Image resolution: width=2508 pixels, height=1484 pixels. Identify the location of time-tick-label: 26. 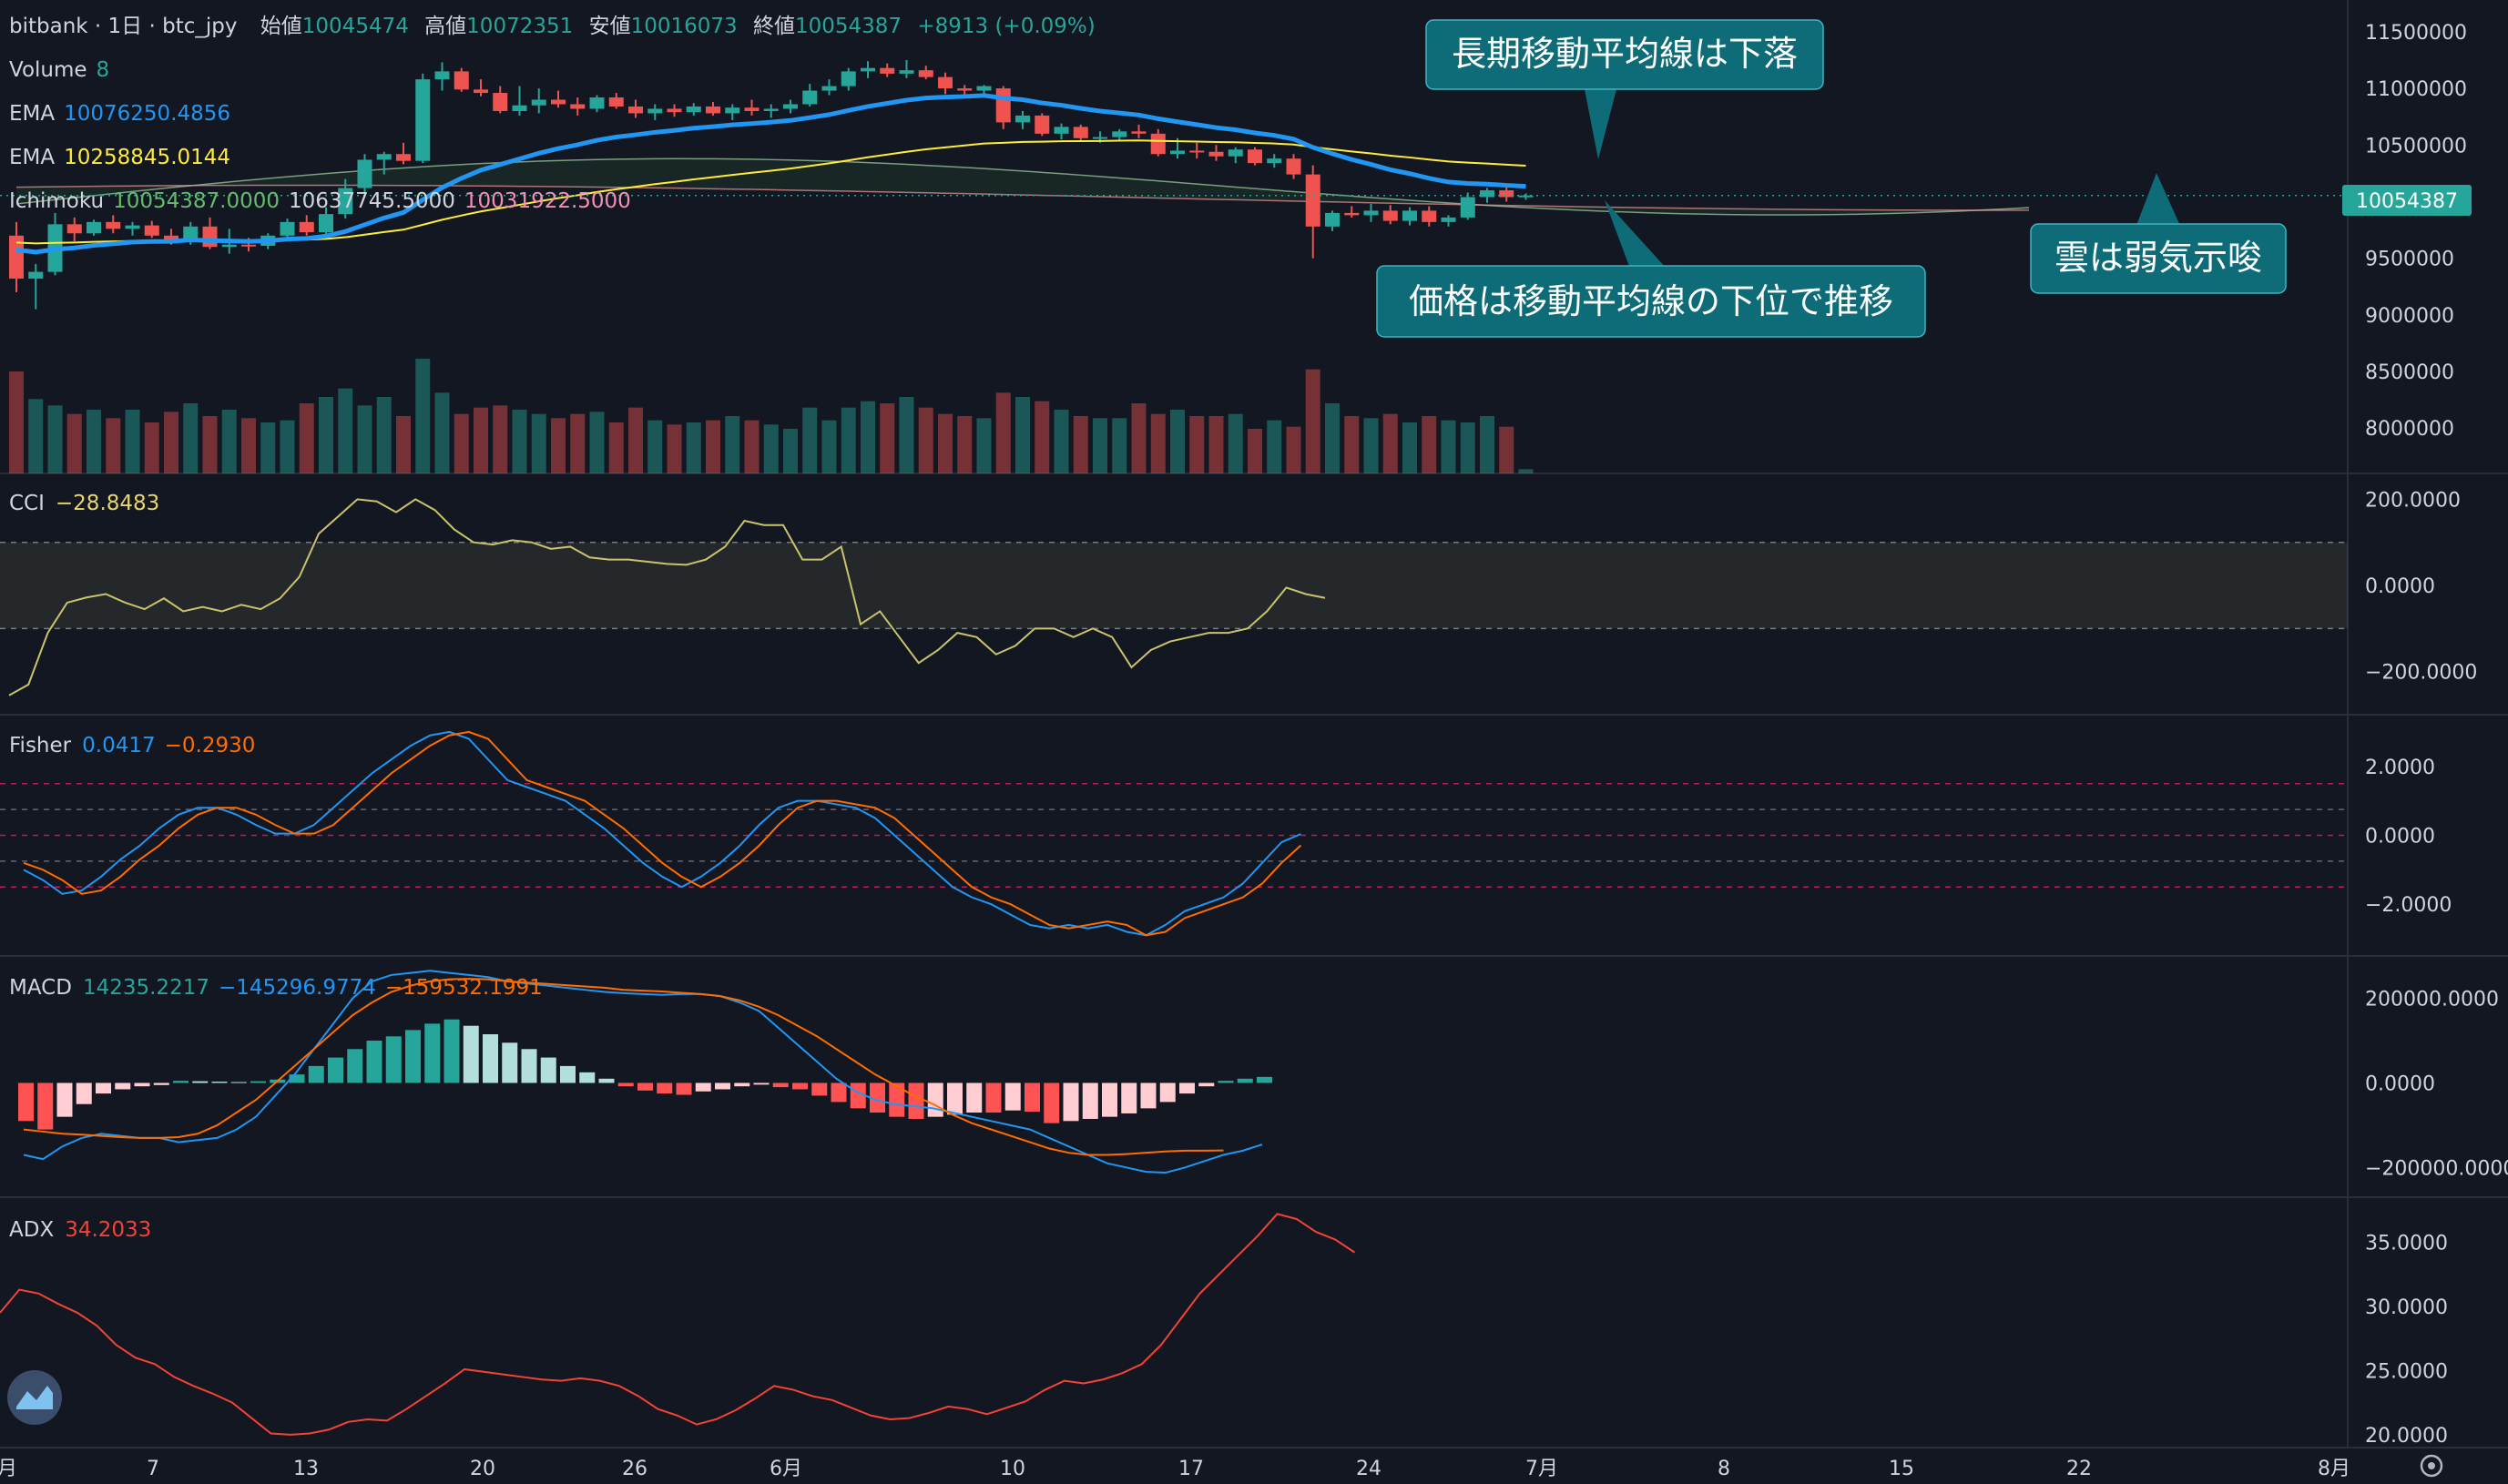
(634, 1469).